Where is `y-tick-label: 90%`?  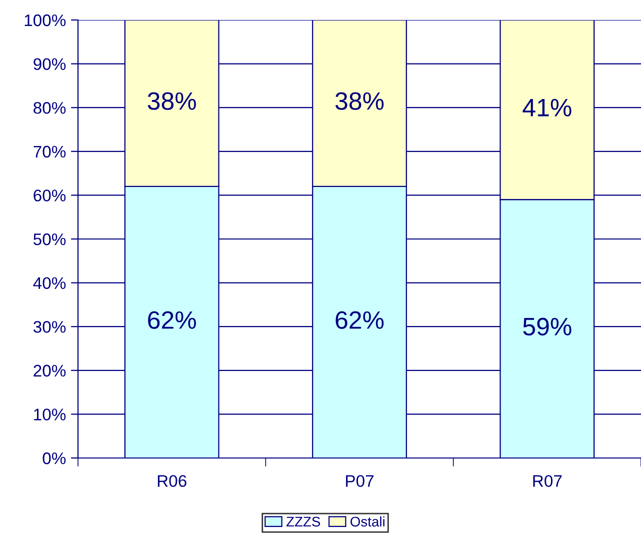
y-tick-label: 90% is located at coordinates (50, 64).